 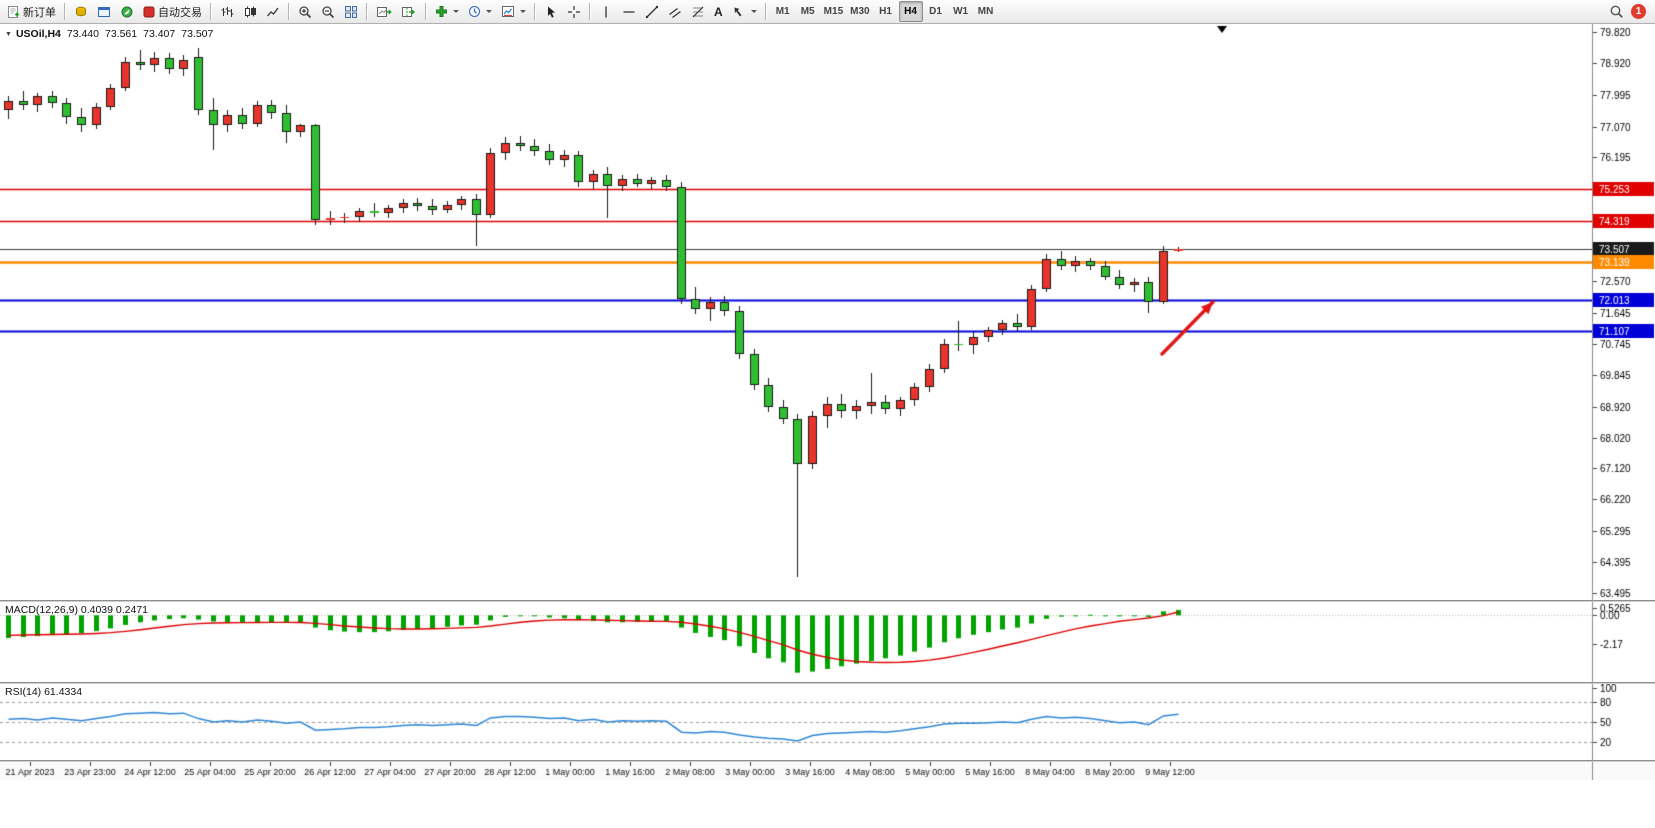 I want to click on search-icon, so click(x=1616, y=11).